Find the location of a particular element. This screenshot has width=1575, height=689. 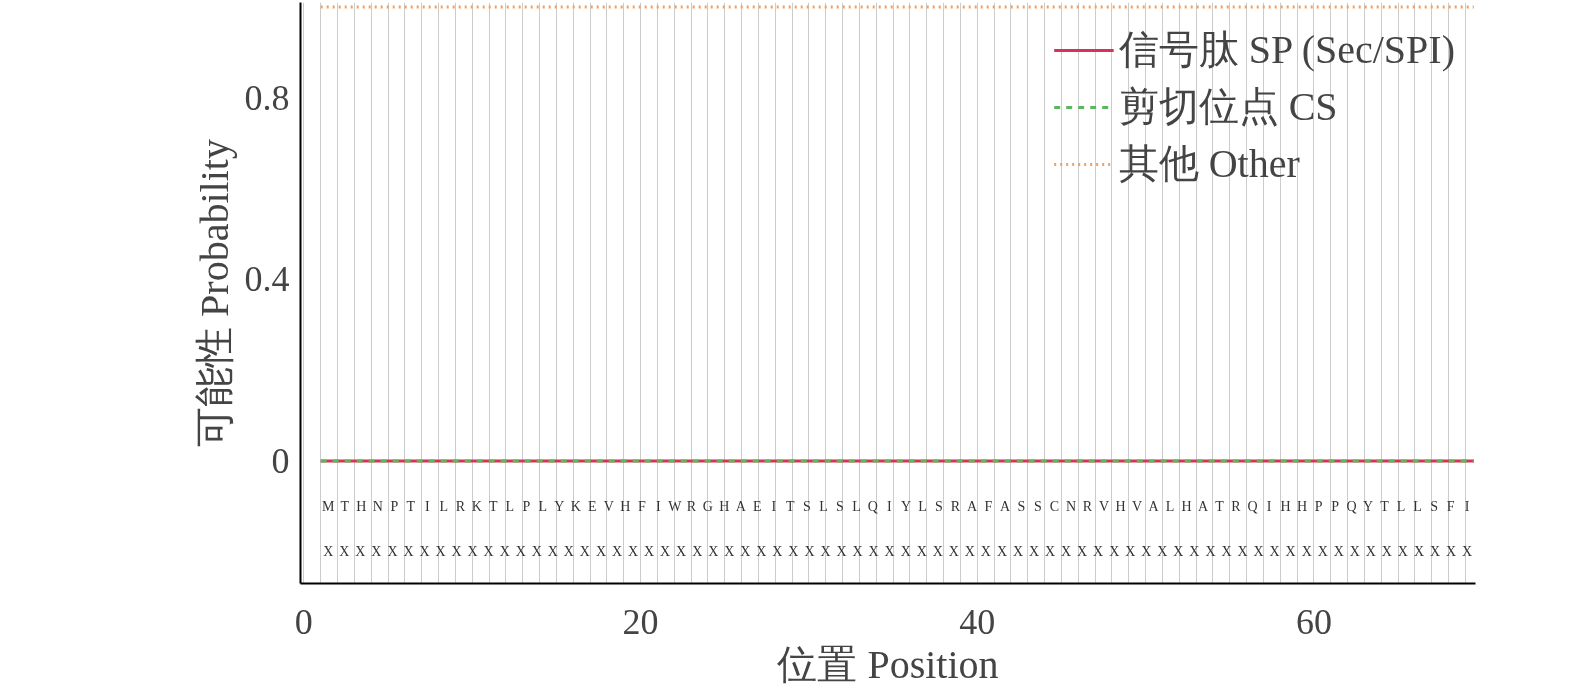

legend-label: 信号肽 SP (Sec/SPI) is located at coordinates (1286, 50).